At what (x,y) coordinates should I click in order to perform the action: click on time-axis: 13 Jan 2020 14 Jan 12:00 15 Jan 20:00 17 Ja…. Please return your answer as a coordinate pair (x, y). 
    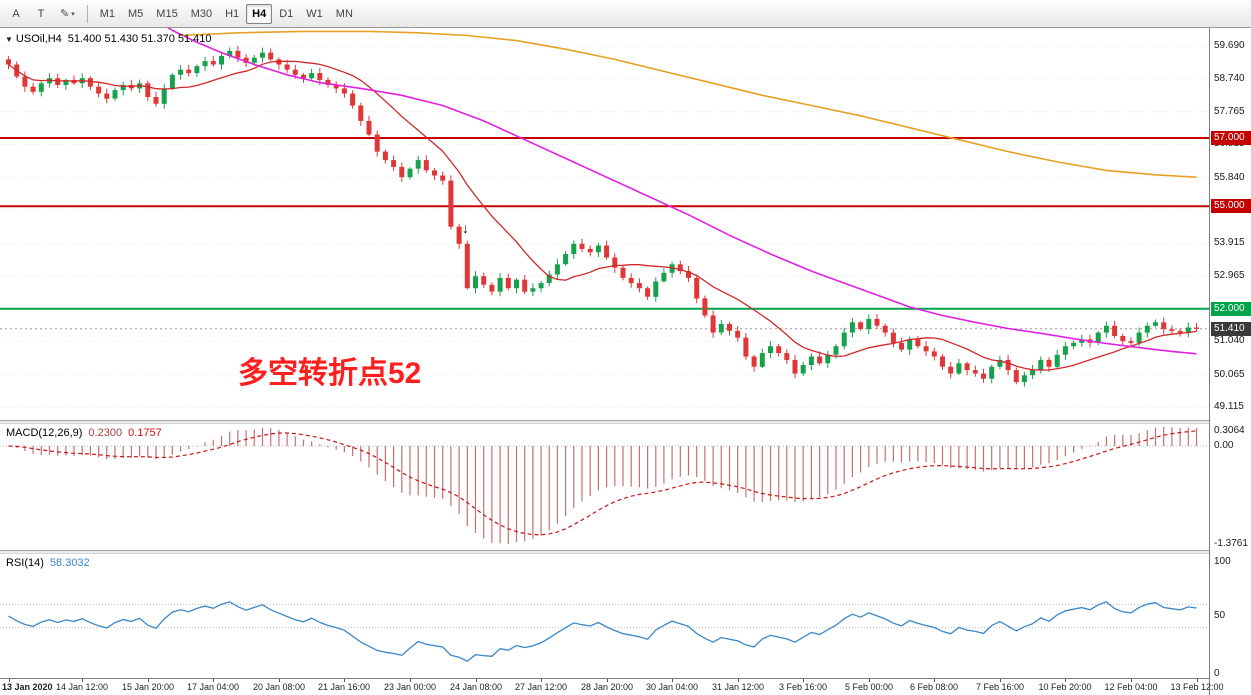
    Looking at the image, I should click on (612, 686).